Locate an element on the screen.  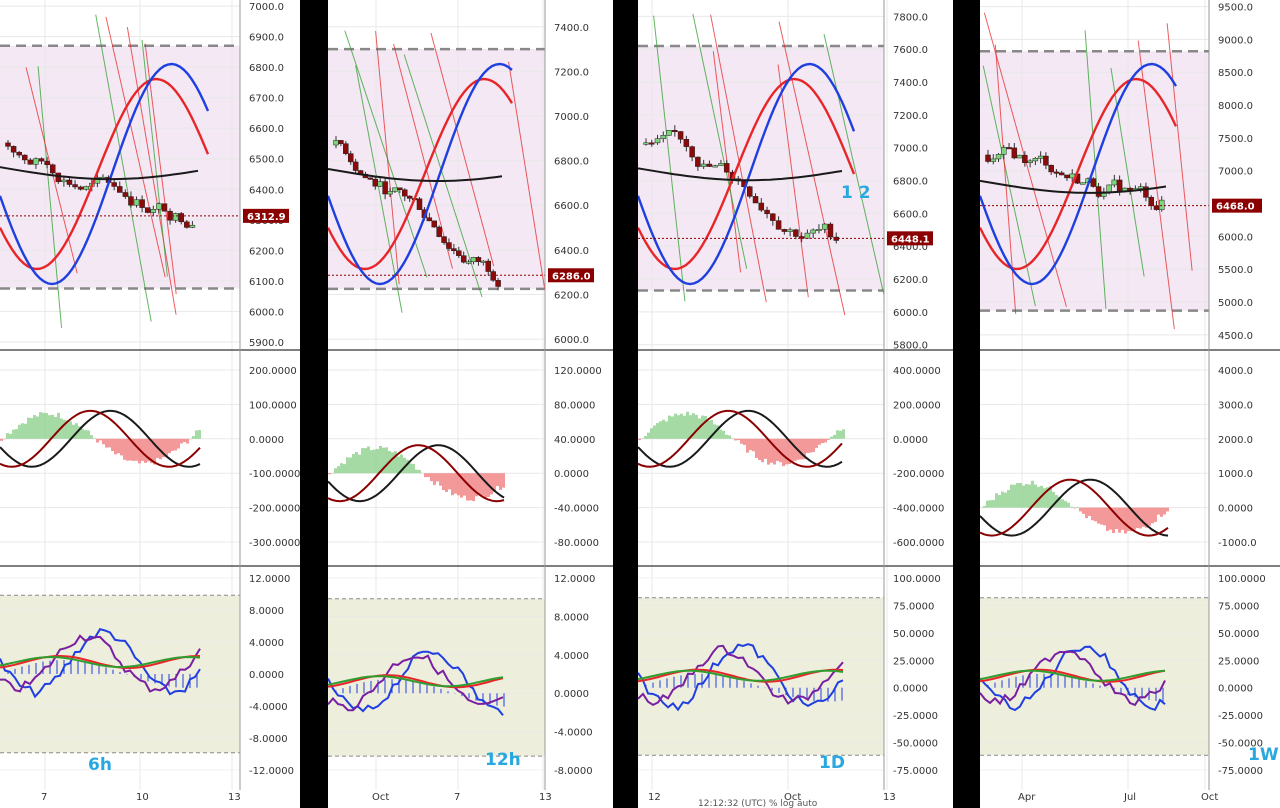
zigzag-line is located at coordinates (379, 189).